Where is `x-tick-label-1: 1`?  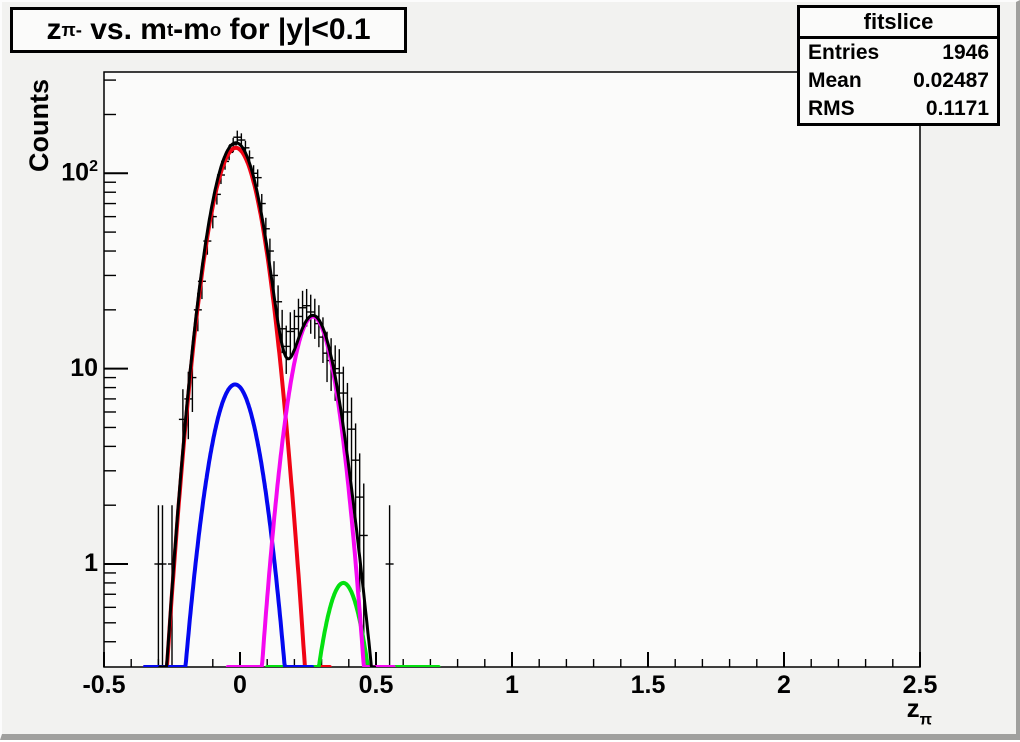
x-tick-label-1: 1 is located at coordinates (512, 685).